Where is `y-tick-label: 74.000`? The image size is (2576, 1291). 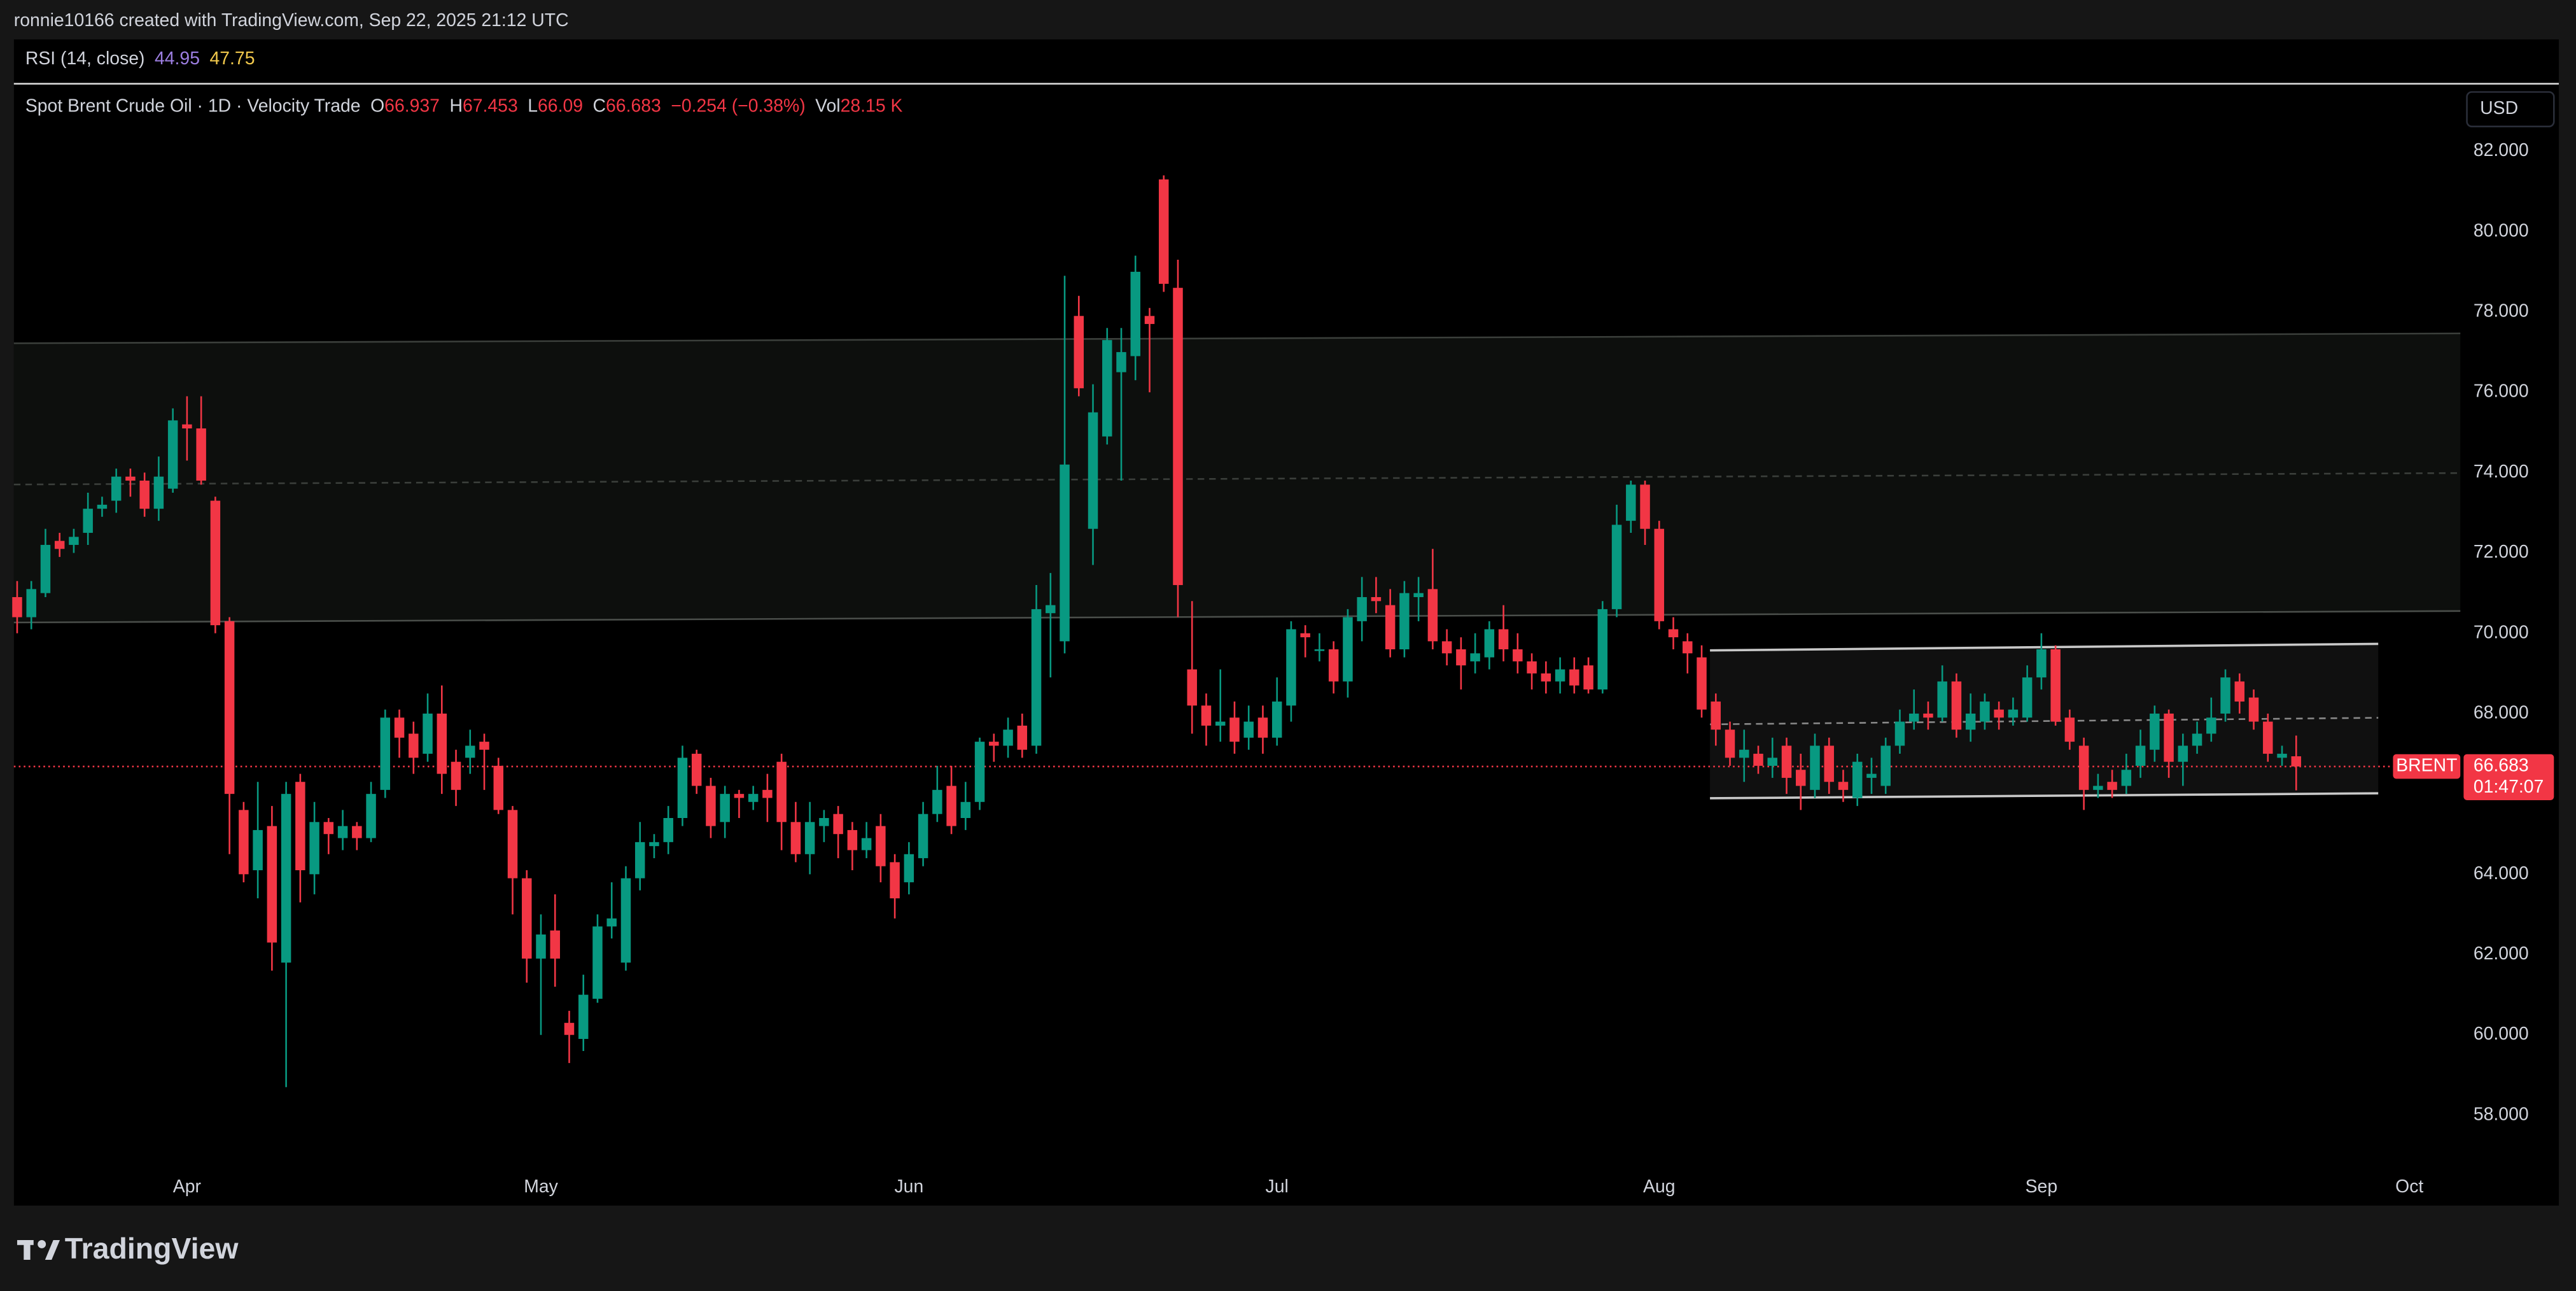
y-tick-label: 74.000 is located at coordinates (2501, 472).